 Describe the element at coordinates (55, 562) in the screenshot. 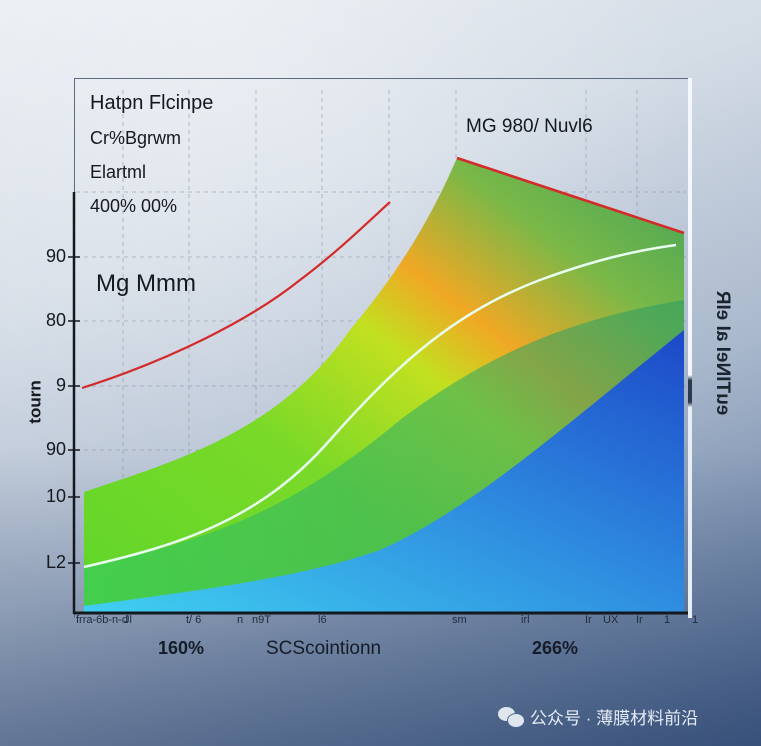

I see `ytick-label: L2` at that location.